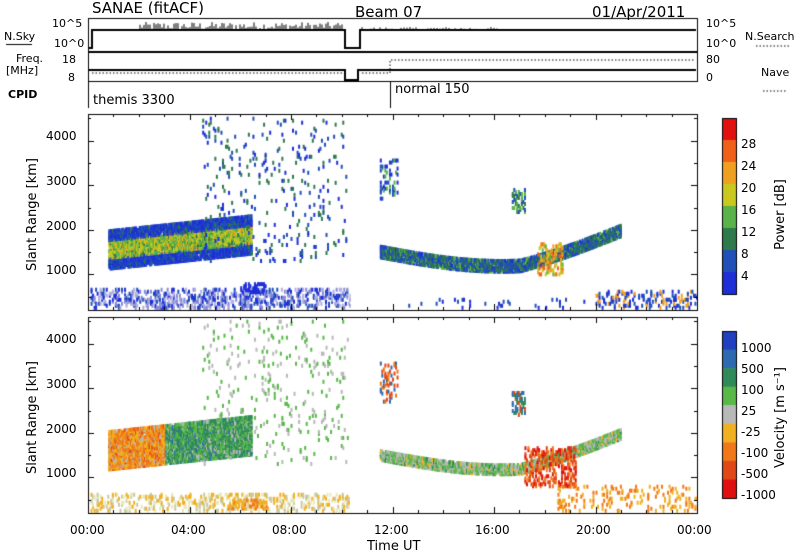  I want to click on date-label: 01/Apr/2011, so click(639, 12).